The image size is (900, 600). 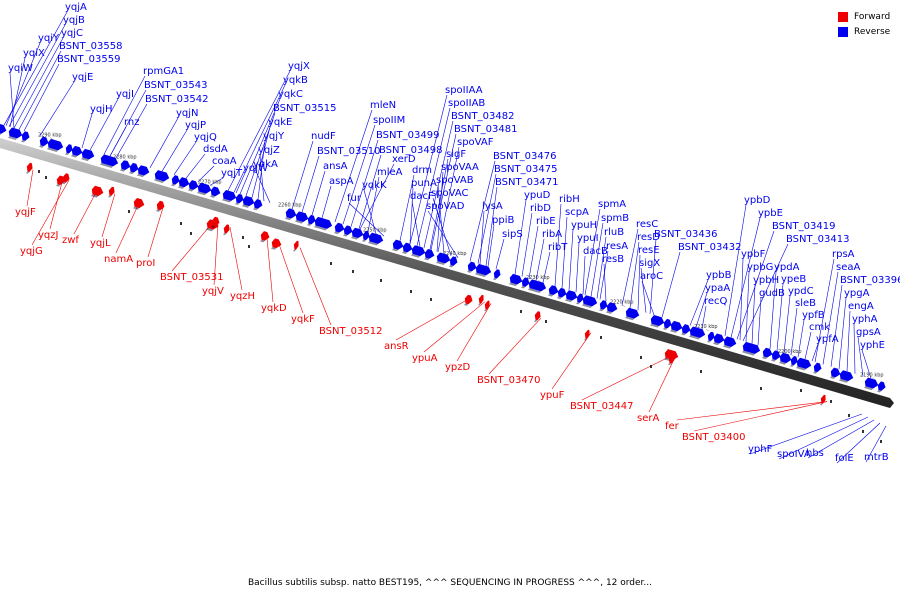 I want to click on gene-label-yqkc: yqkC, so click(x=290, y=94).